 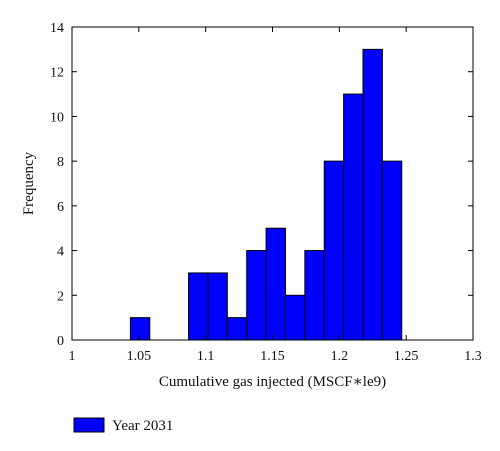 I want to click on y-tick-label: 14, so click(x=57, y=28).